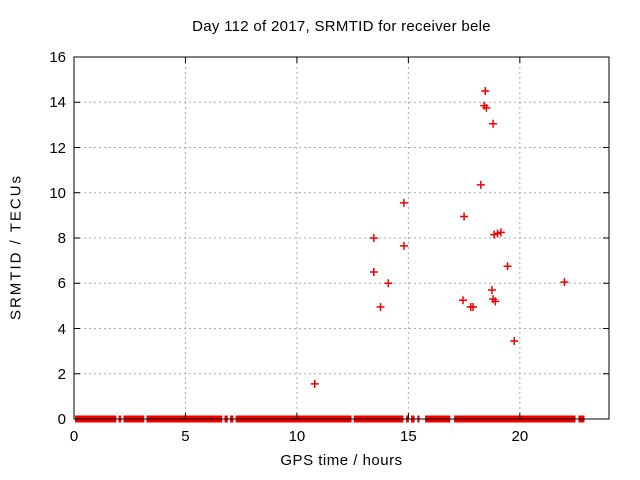 The image size is (640, 480). What do you see at coordinates (61, 238) in the screenshot?
I see `y-tick-label: 8` at bounding box center [61, 238].